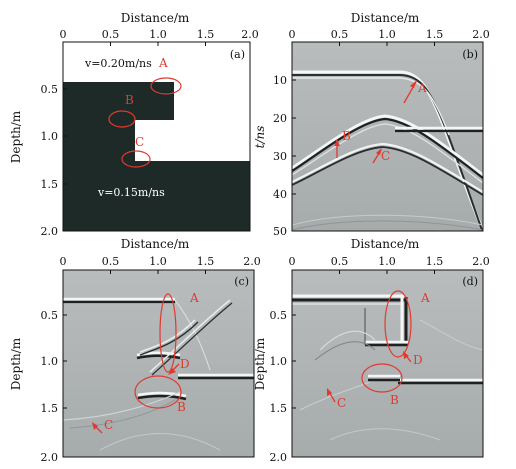  I want to click on marker-label-B: B, so click(129, 100).